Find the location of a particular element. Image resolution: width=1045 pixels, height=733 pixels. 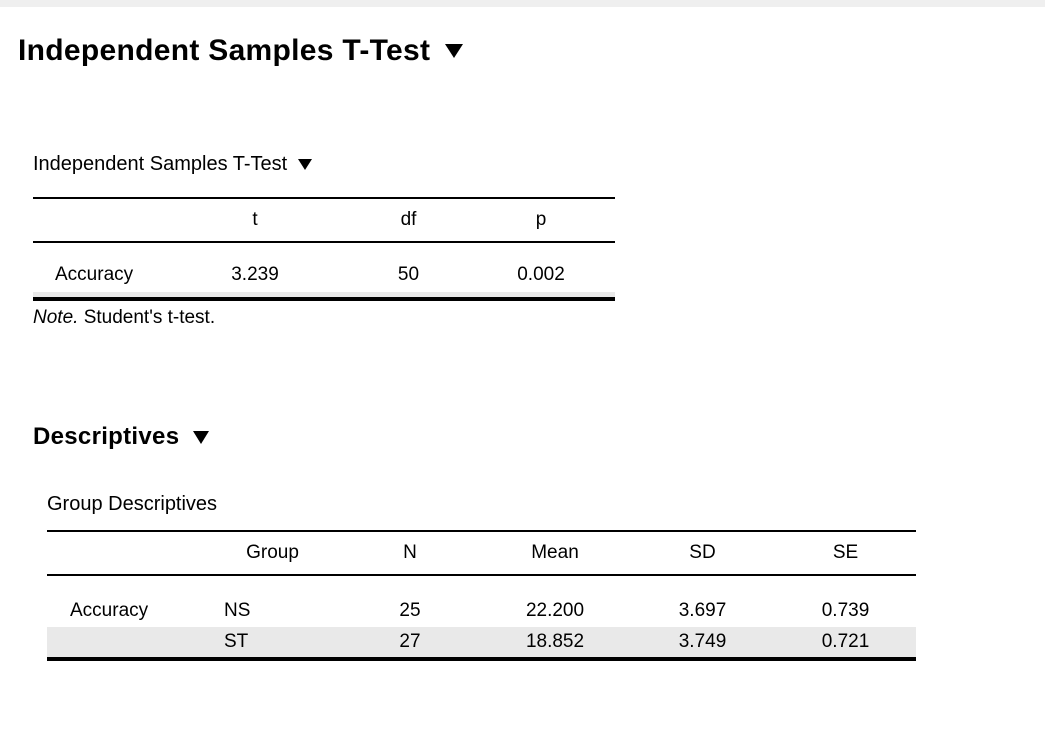

column-header-se: SE is located at coordinates (845, 552).